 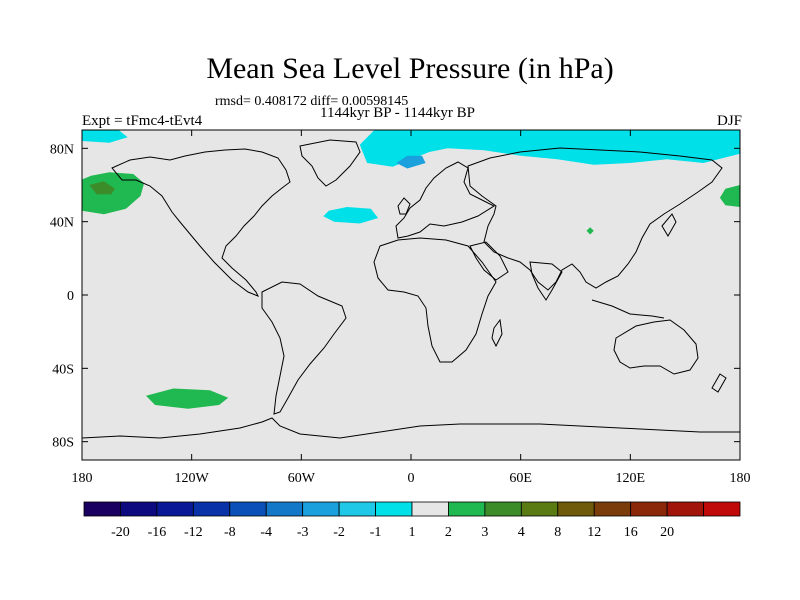 What do you see at coordinates (192, 478) in the screenshot?
I see `x-tick-label: 120W` at bounding box center [192, 478].